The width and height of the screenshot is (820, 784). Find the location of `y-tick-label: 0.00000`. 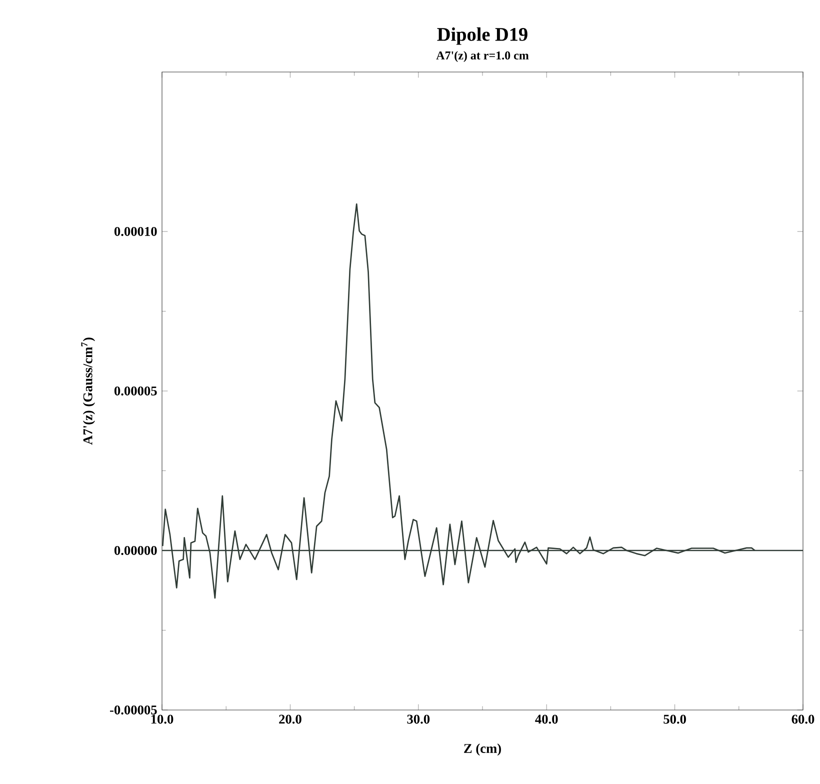

y-tick-label: 0.00000 is located at coordinates (135, 551).